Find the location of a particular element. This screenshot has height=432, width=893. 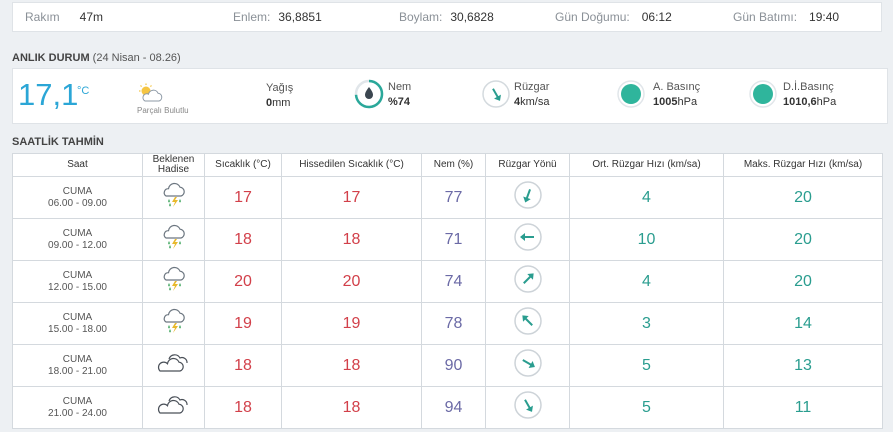

row-time-range: 21.00 - 24.00 is located at coordinates (77, 413).